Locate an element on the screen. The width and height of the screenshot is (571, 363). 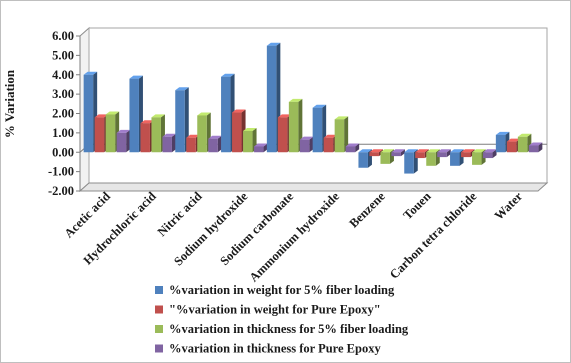
y-tick-label: 6.00 is located at coordinates (63, 36).